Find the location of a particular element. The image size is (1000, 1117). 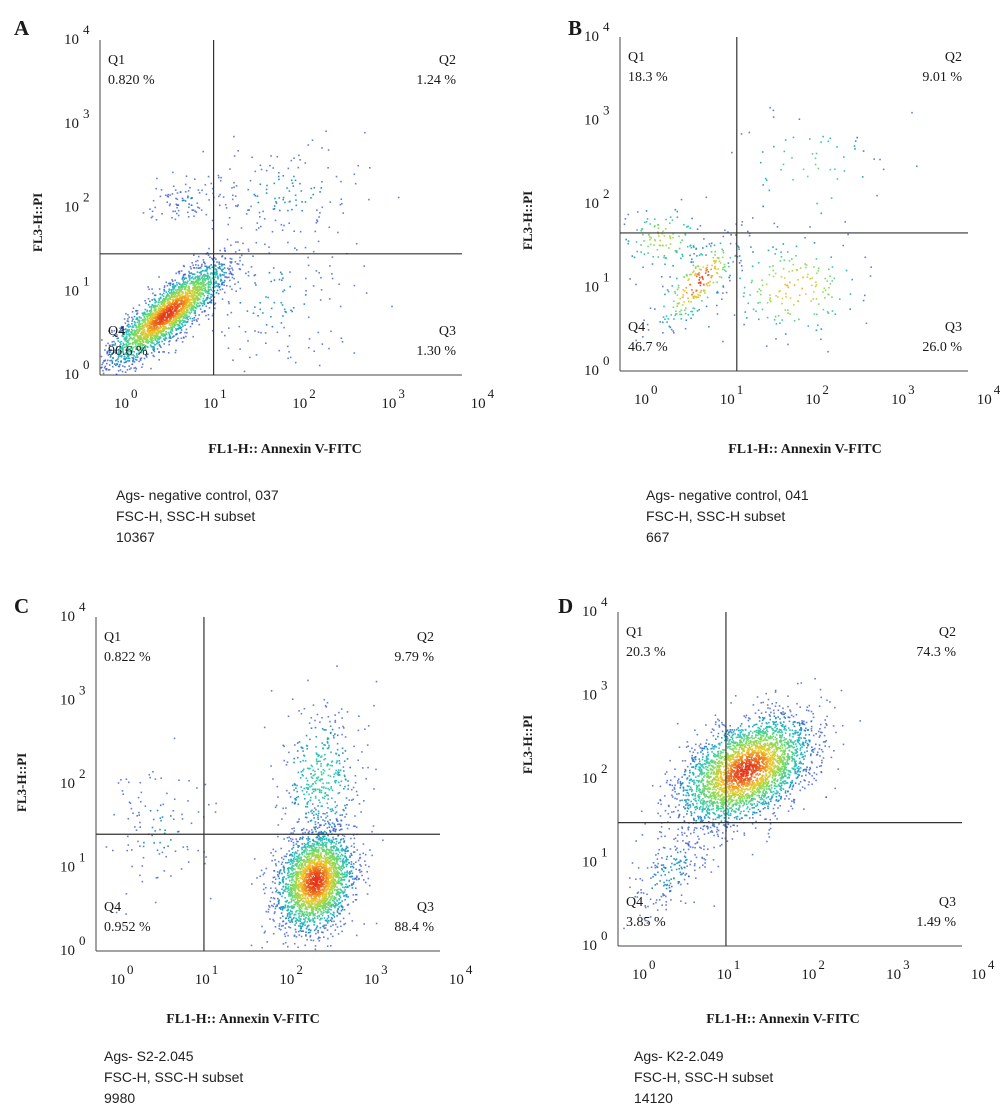

caption-sample: Ags- negative control, 041 is located at coordinates (727, 495).